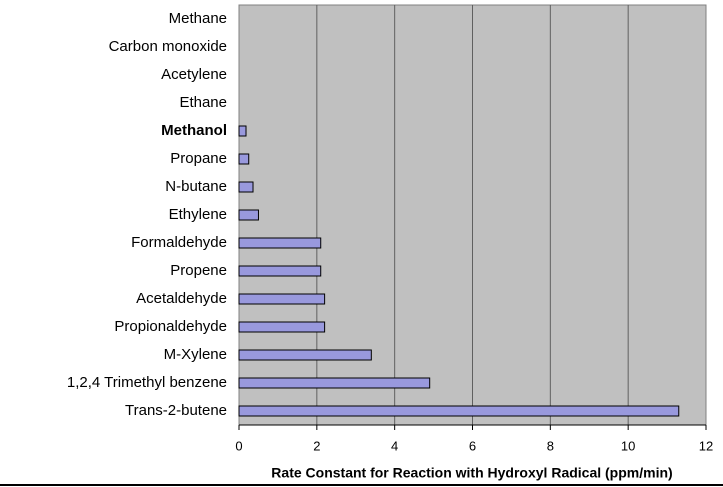 The height and width of the screenshot is (487, 723). What do you see at coordinates (316, 445) in the screenshot?
I see `x-tick-label: 2` at bounding box center [316, 445].